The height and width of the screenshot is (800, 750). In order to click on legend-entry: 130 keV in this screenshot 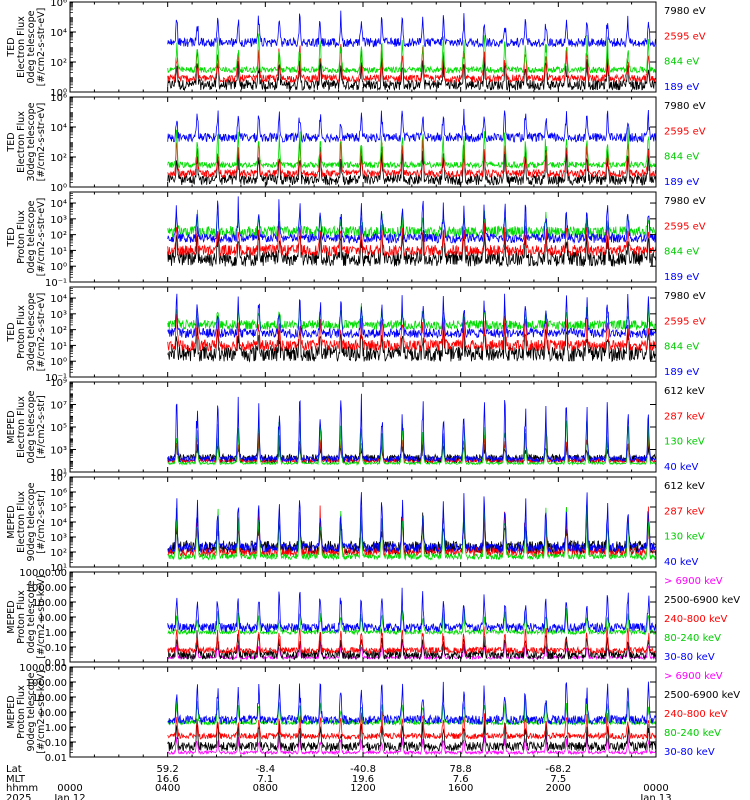, I will do `click(684, 537)`.